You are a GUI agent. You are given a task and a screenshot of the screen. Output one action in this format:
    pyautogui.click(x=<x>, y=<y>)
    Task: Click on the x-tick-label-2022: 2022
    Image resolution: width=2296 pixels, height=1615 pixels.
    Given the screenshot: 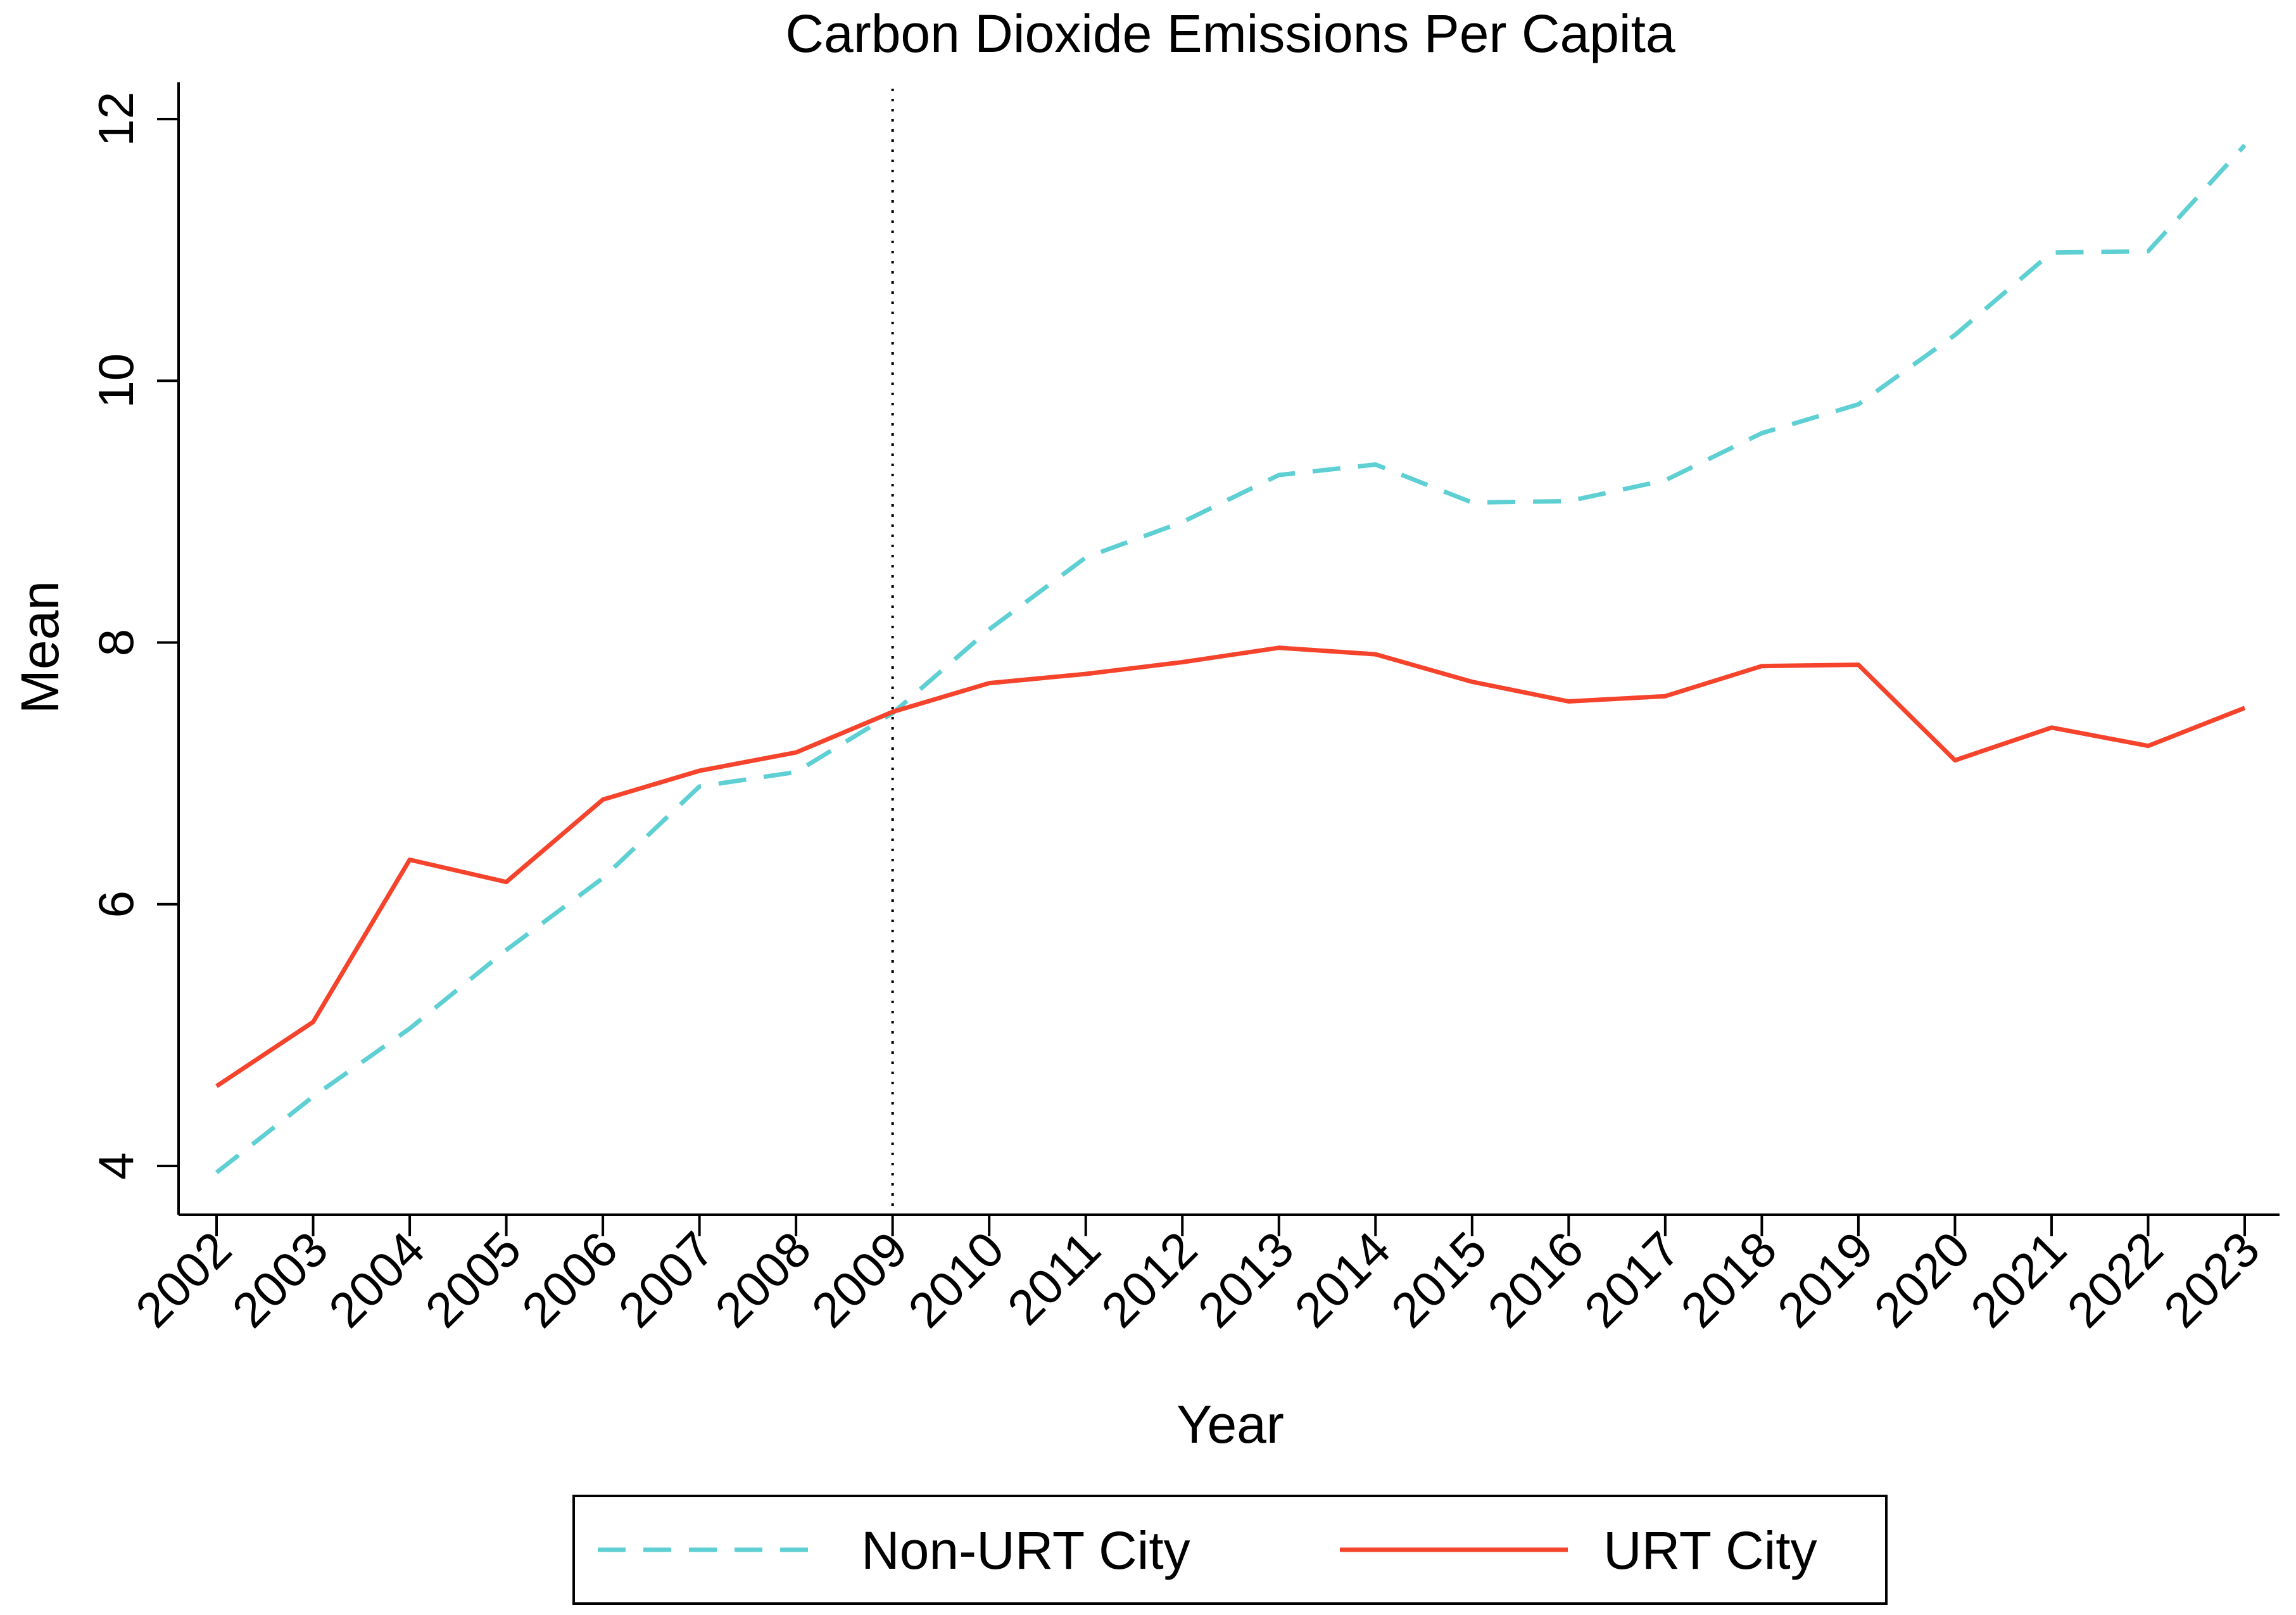 What is the action you would take?
    pyautogui.click(x=2115, y=1279)
    